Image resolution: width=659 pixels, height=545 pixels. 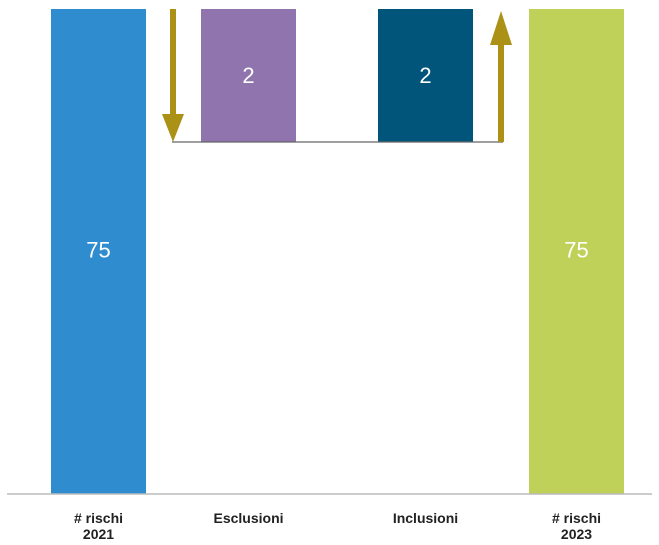 I want to click on data-label-2: 2, so click(x=425, y=75).